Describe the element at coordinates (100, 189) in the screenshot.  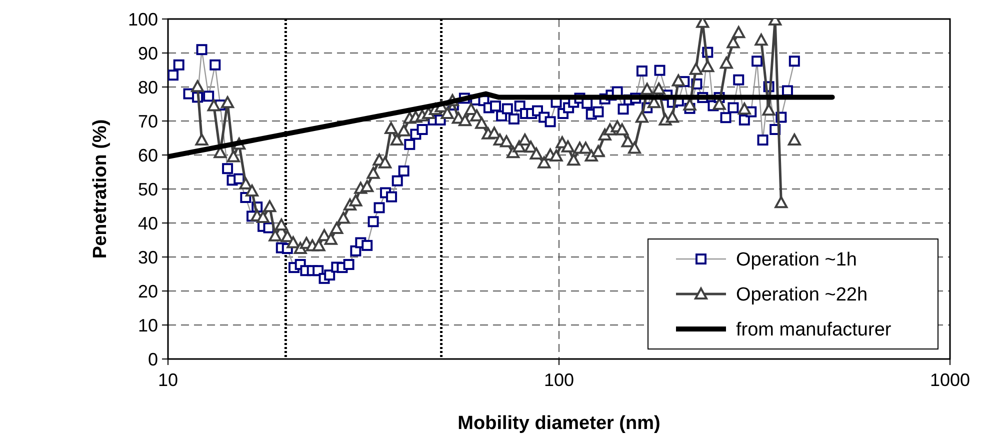
I see `y-axis-title: Penetration (%)` at that location.